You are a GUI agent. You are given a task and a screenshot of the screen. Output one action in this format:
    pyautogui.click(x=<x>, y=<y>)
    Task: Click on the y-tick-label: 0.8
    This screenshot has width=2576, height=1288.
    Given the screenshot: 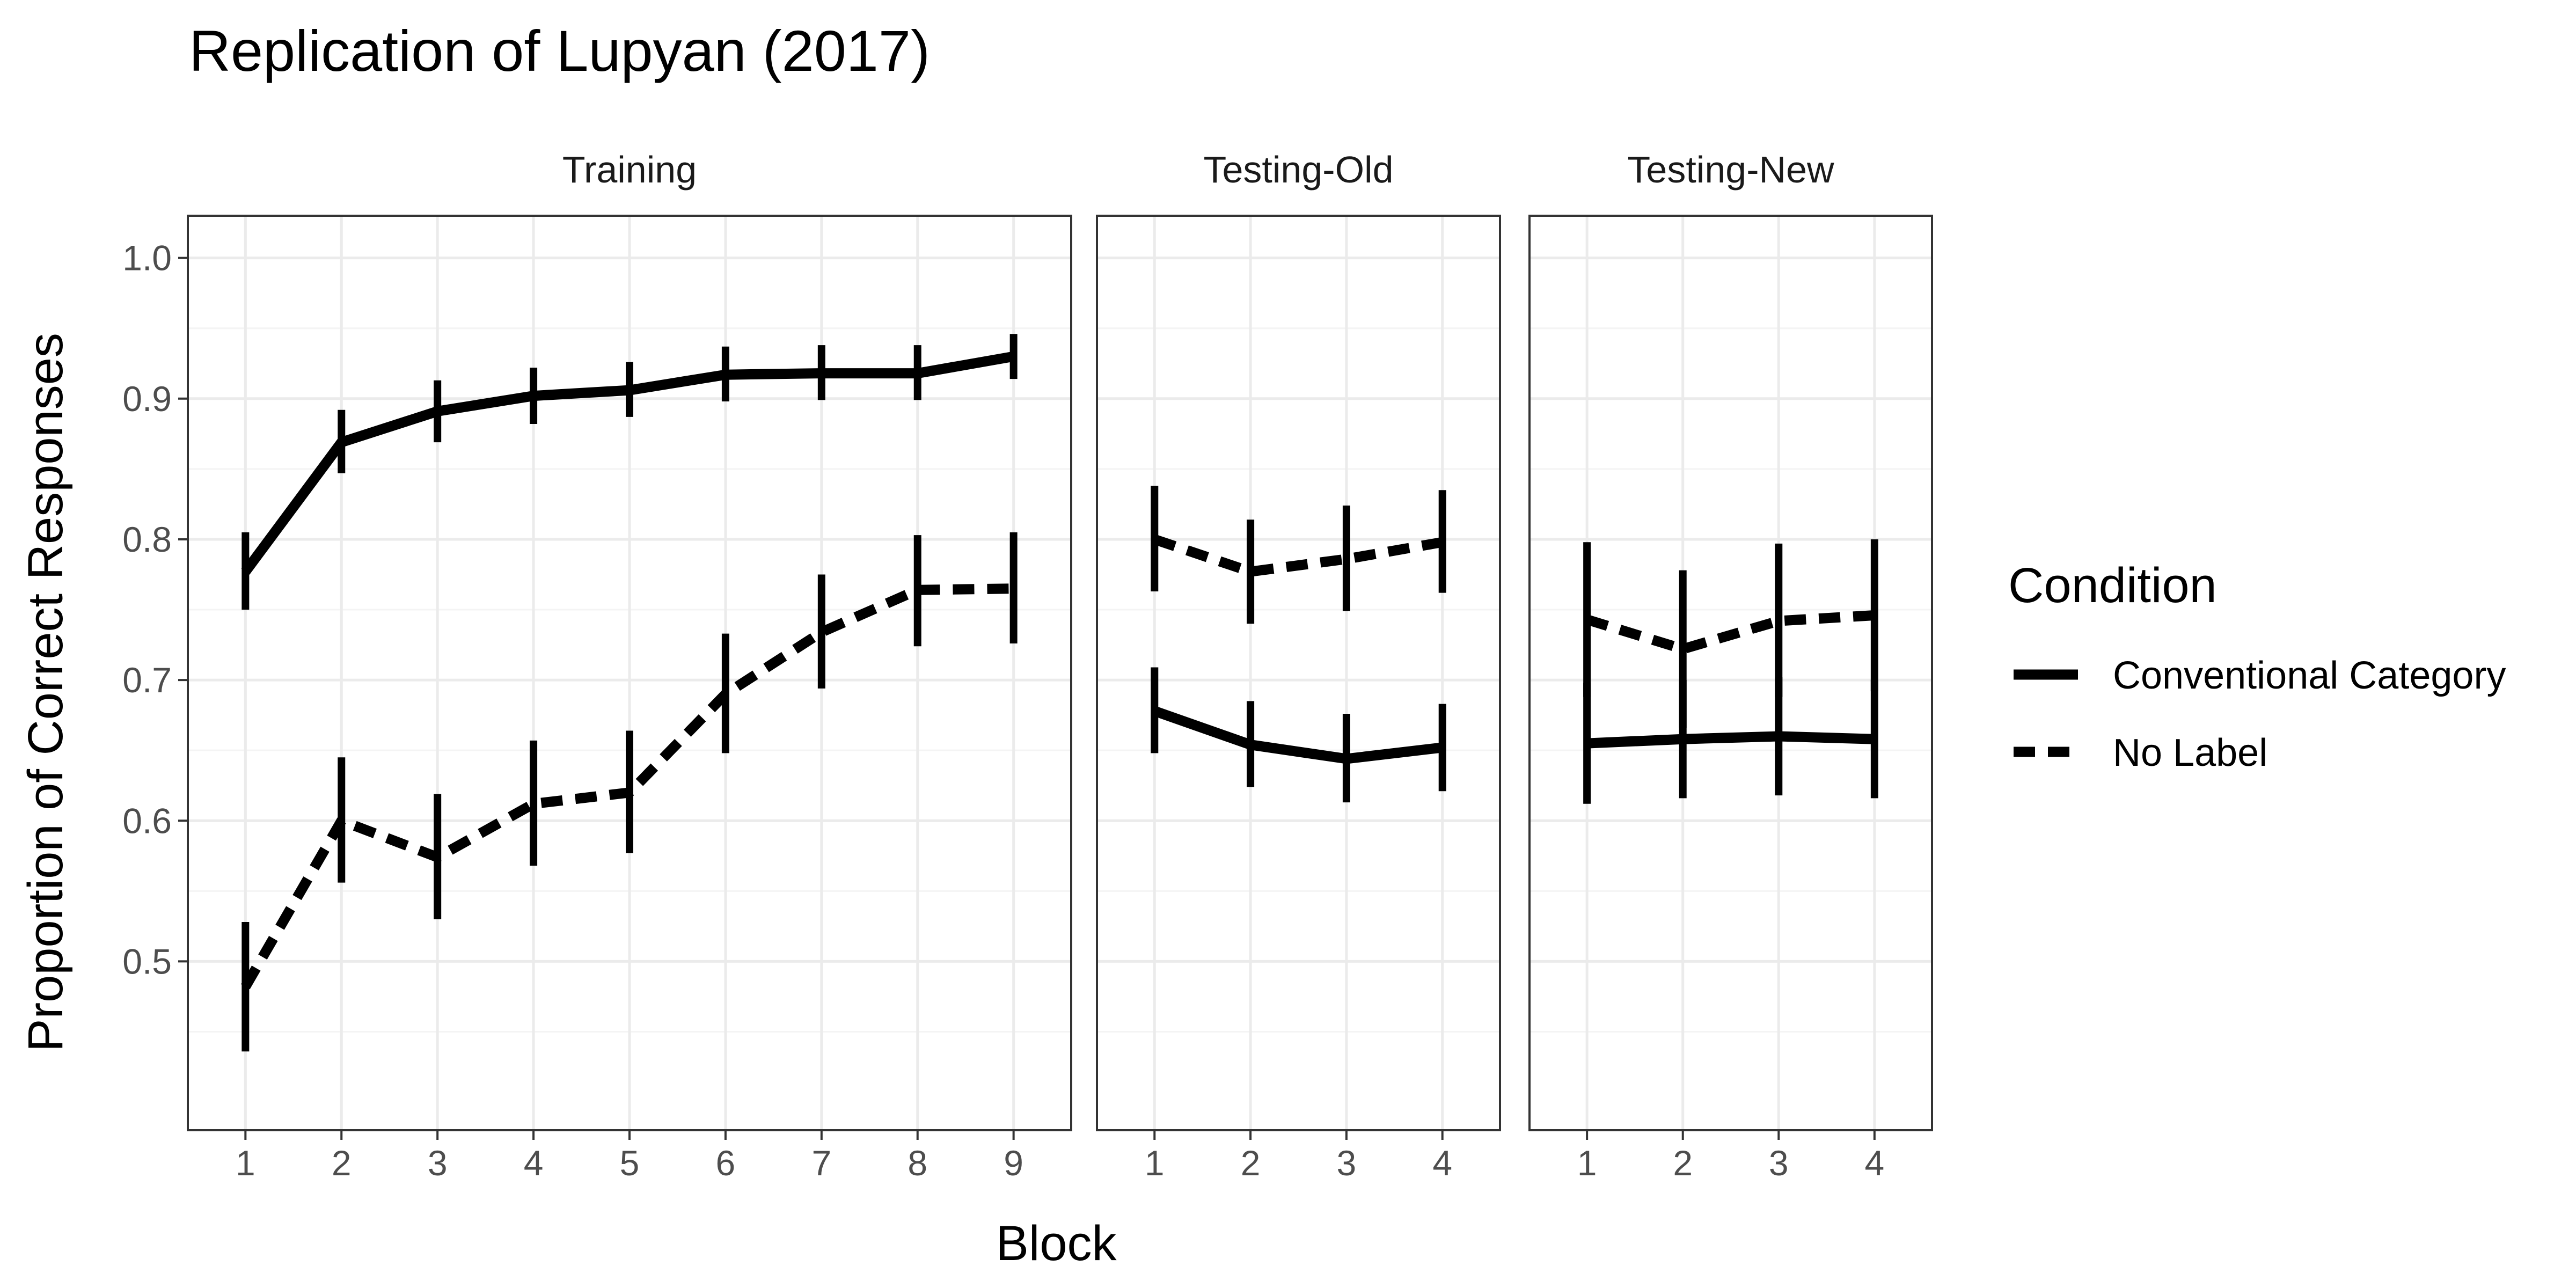 What is the action you would take?
    pyautogui.click(x=147, y=539)
    